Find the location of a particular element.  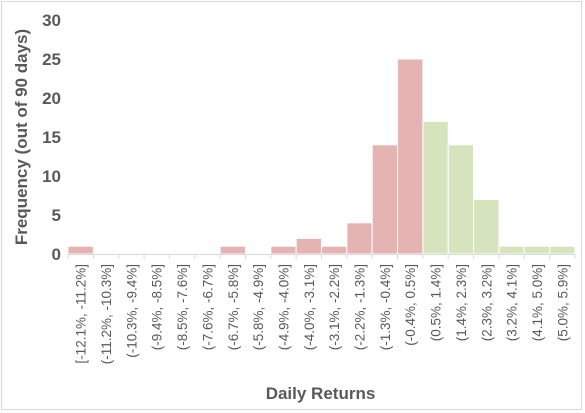

y-tick-label: 10 is located at coordinates (51, 176).